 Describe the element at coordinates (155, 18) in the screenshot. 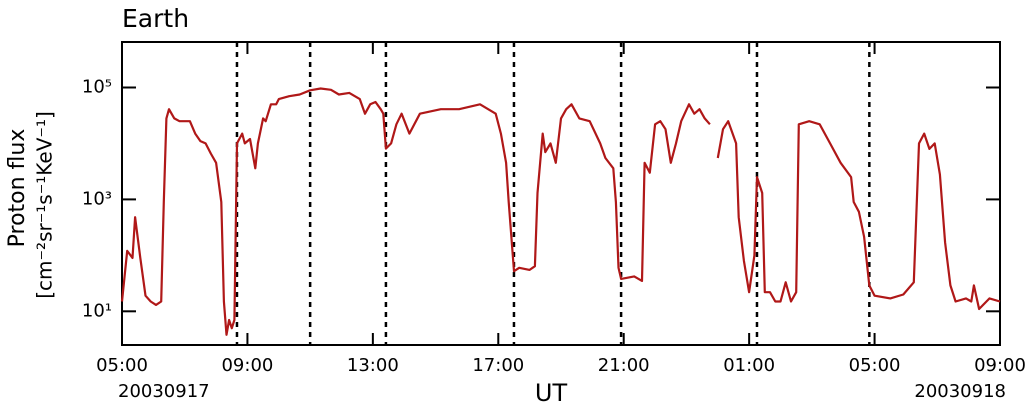

I see `chart-title: Earth` at that location.